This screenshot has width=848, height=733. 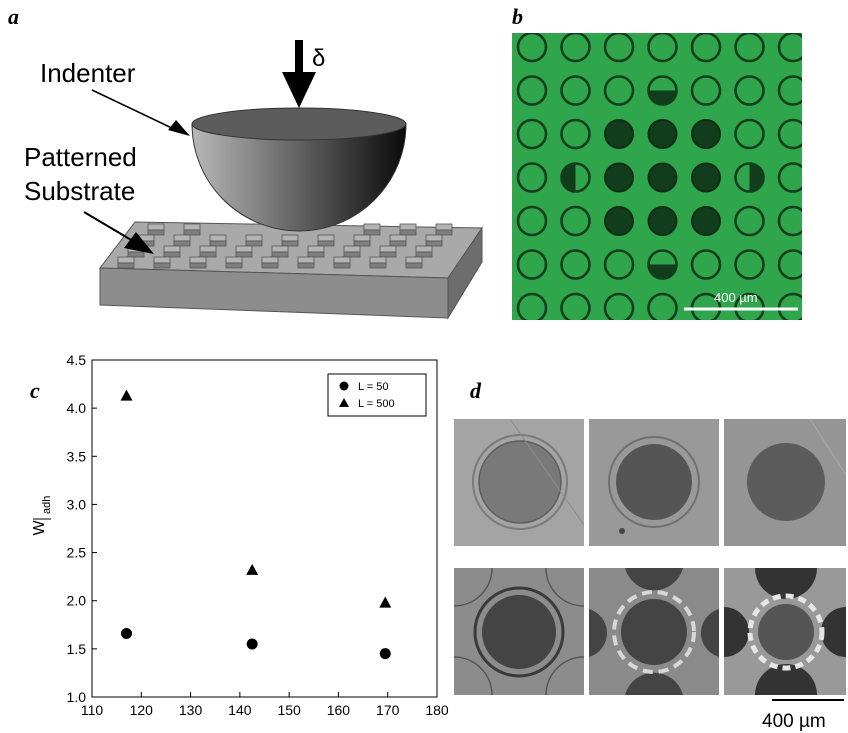 What do you see at coordinates (339, 710) in the screenshot?
I see `x-tick-label: 160` at bounding box center [339, 710].